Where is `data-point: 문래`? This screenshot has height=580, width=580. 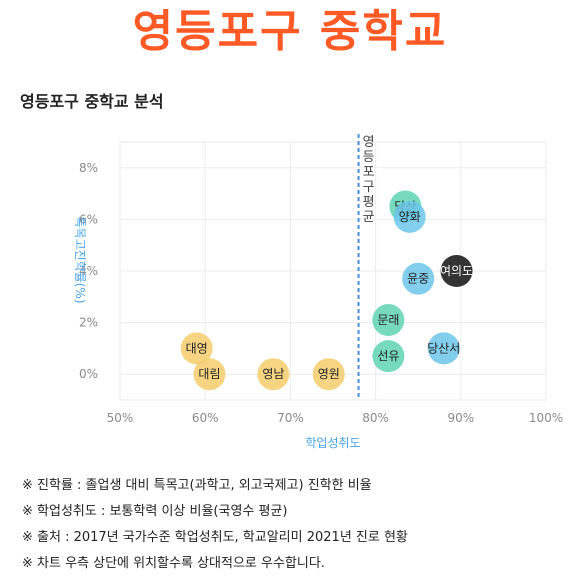 data-point: 문래 is located at coordinates (388, 320).